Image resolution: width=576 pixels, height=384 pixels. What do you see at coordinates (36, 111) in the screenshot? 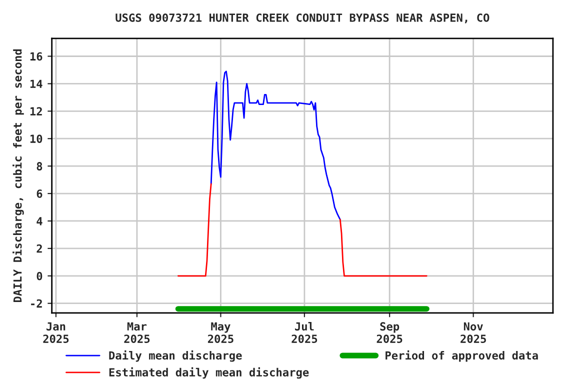
I see `y-tick-label: 12` at bounding box center [36, 111].